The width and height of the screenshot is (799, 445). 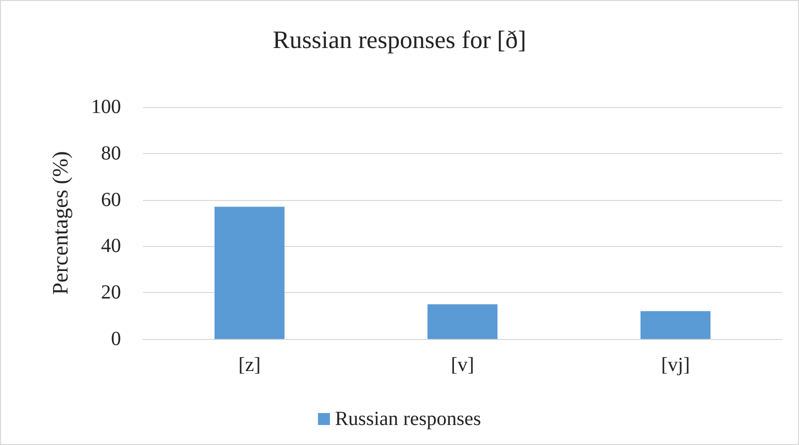 I want to click on legend-label: Russian responses, so click(x=408, y=419).